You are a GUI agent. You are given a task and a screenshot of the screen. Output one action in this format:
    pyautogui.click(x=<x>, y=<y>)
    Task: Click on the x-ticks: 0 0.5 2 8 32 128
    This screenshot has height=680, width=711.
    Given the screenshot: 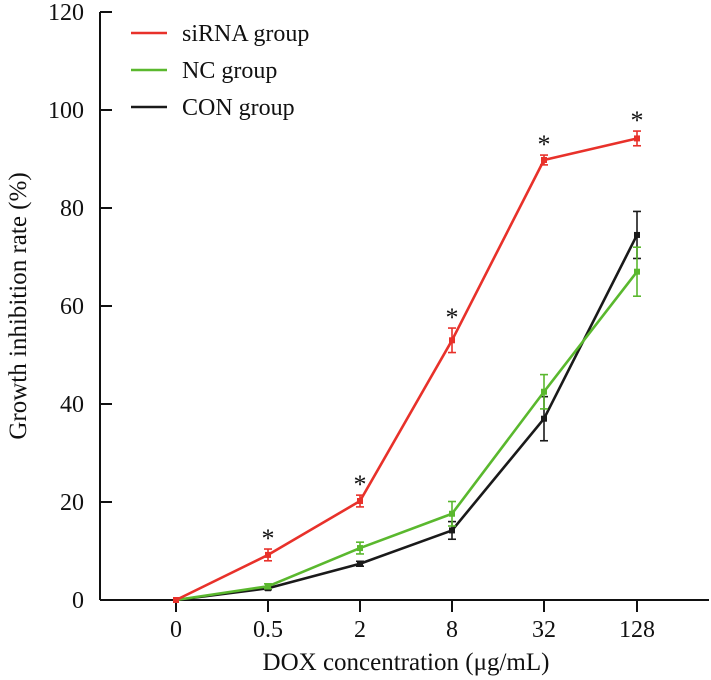 What is the action you would take?
    pyautogui.click(x=412, y=621)
    